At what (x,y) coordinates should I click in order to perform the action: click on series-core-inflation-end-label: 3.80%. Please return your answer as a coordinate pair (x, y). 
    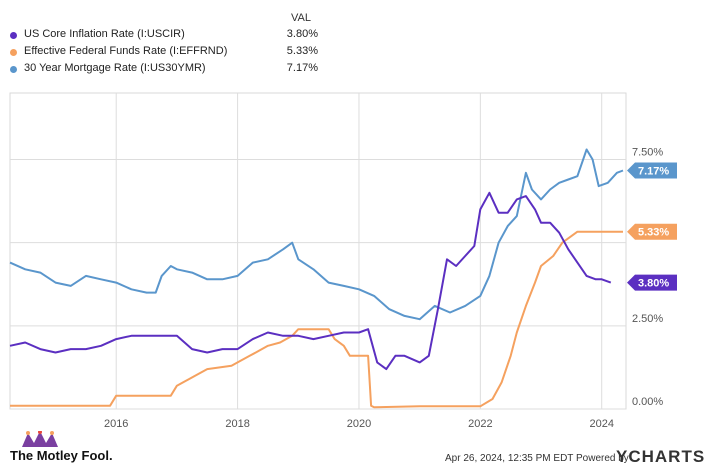
    Looking at the image, I should click on (652, 282).